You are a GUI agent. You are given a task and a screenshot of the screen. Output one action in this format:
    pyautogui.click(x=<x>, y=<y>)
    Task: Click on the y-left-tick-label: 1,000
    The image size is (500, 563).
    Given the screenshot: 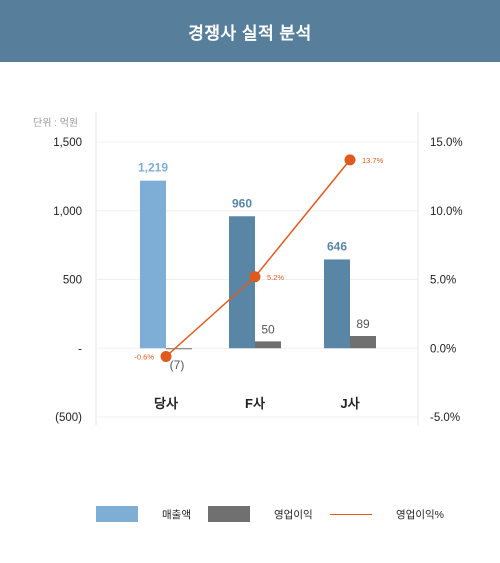 What is the action you would take?
    pyautogui.click(x=67, y=212)
    